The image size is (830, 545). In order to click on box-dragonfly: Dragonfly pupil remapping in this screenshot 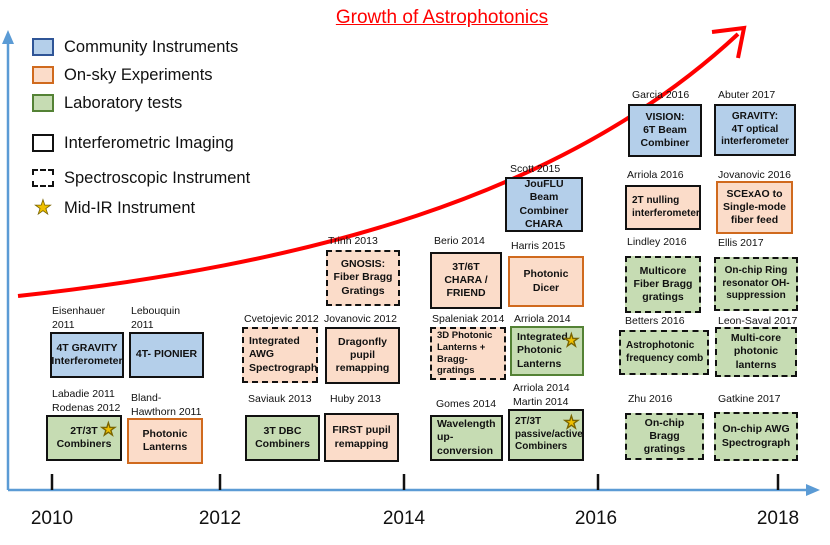, I will do `click(362, 355)`.